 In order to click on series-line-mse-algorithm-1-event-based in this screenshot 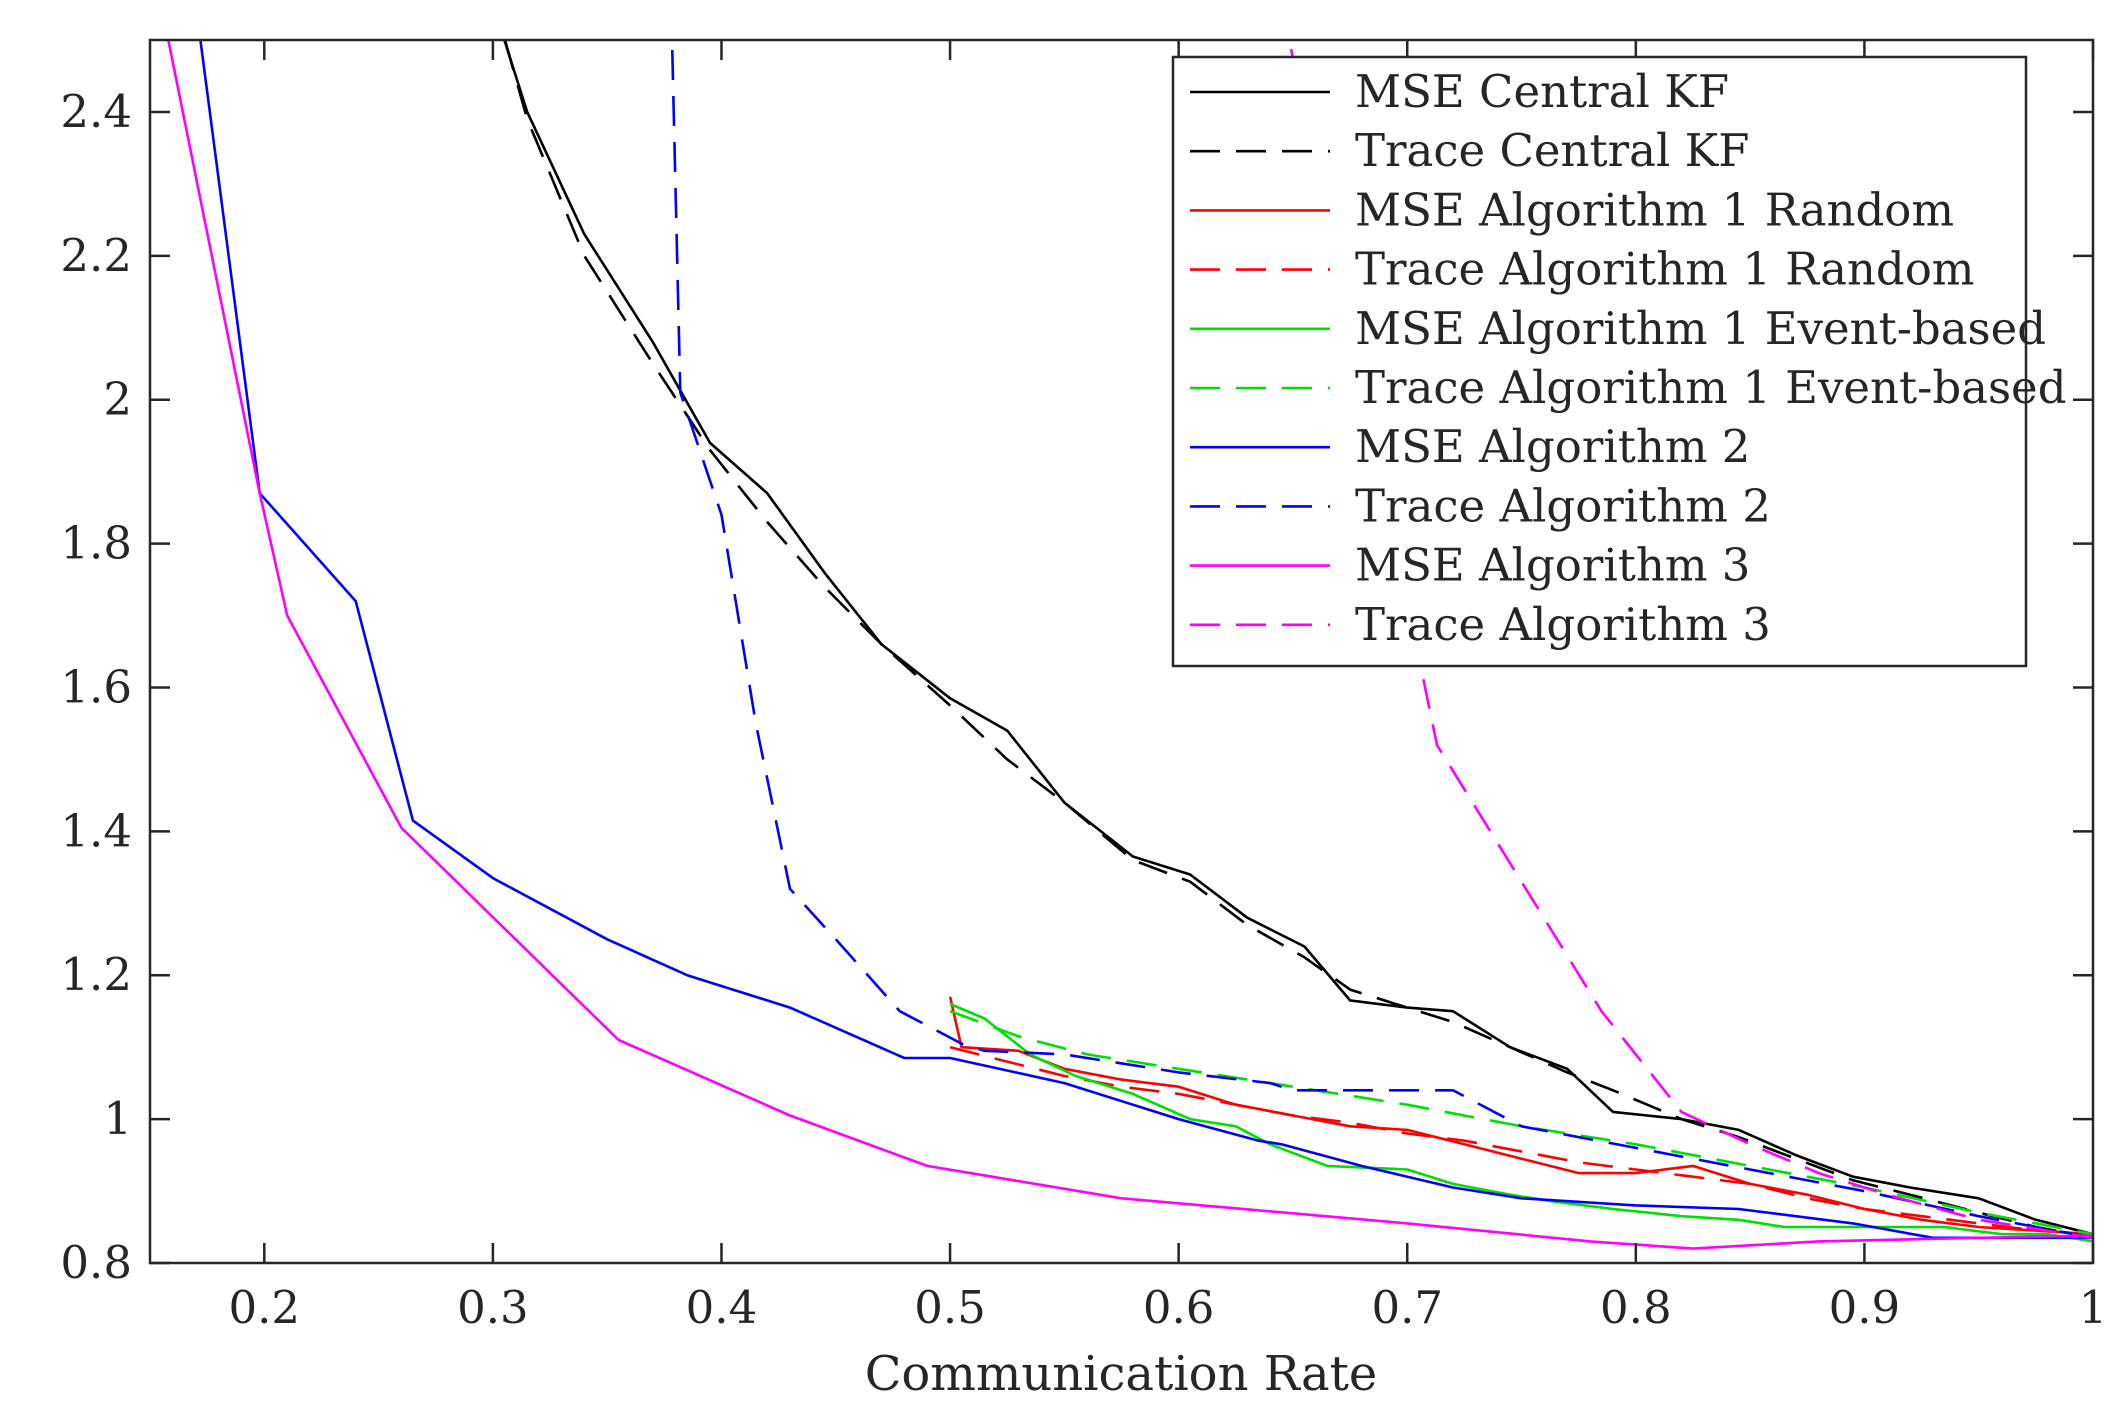, I will do `click(1521, 1122)`.